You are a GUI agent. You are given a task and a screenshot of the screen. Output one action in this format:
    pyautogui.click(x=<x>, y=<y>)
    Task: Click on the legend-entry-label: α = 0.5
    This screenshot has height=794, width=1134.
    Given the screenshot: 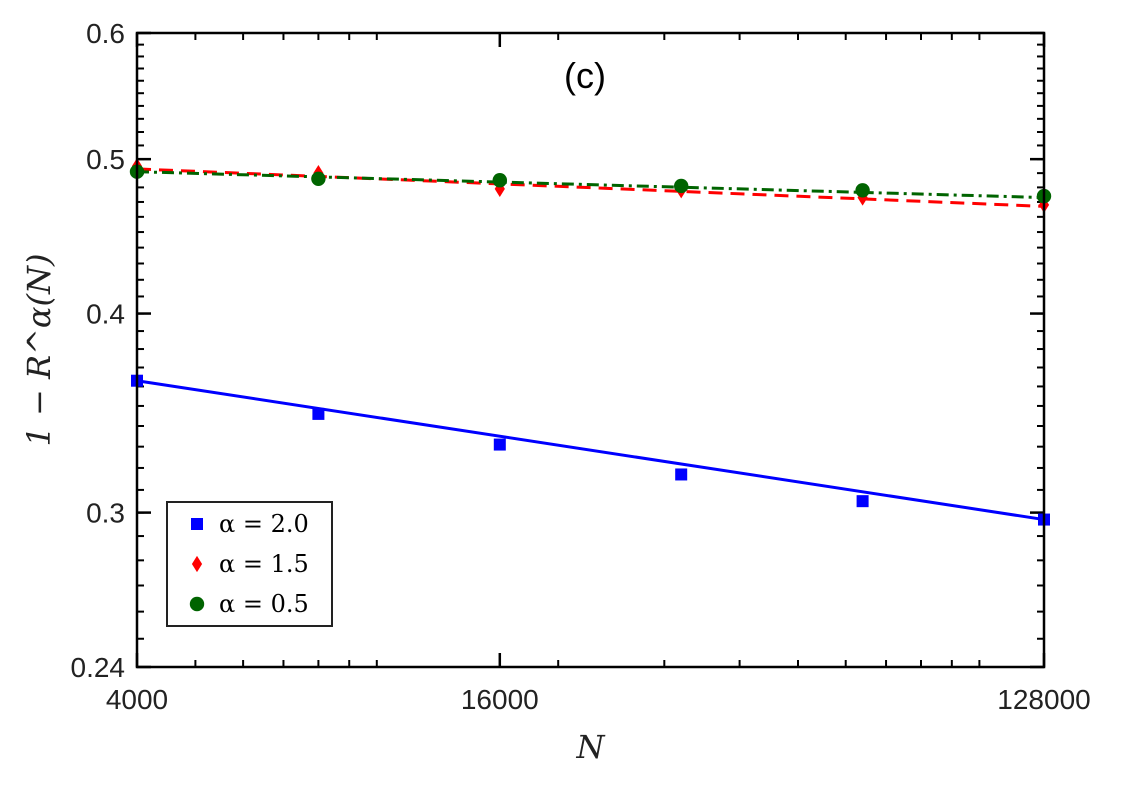 What is the action you would take?
    pyautogui.click(x=264, y=604)
    